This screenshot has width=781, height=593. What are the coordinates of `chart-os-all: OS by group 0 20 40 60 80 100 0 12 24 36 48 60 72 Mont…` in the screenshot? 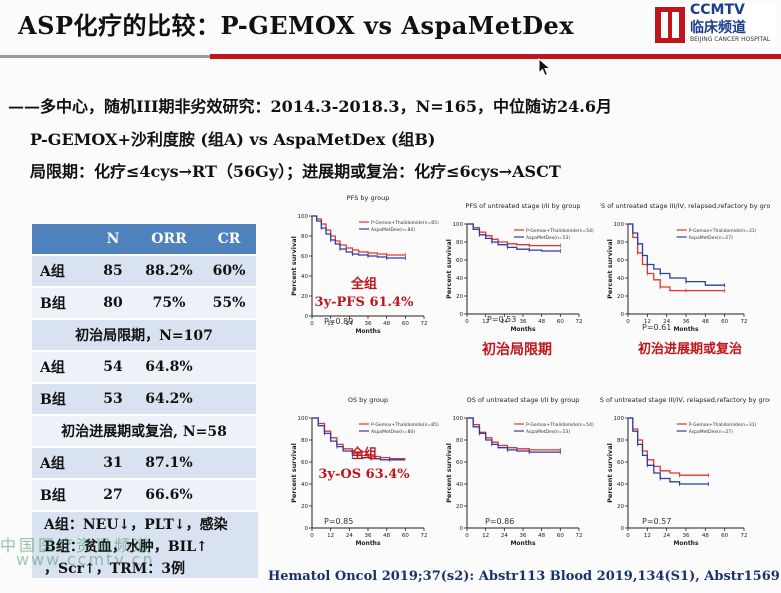 It's located at (364, 471).